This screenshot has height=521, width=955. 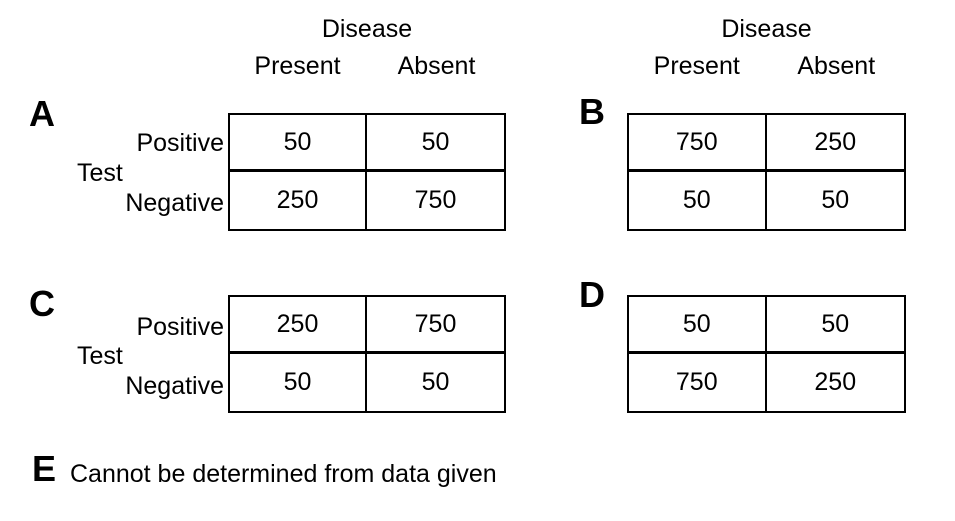 I want to click on option-a-letter: A, so click(x=42, y=113).